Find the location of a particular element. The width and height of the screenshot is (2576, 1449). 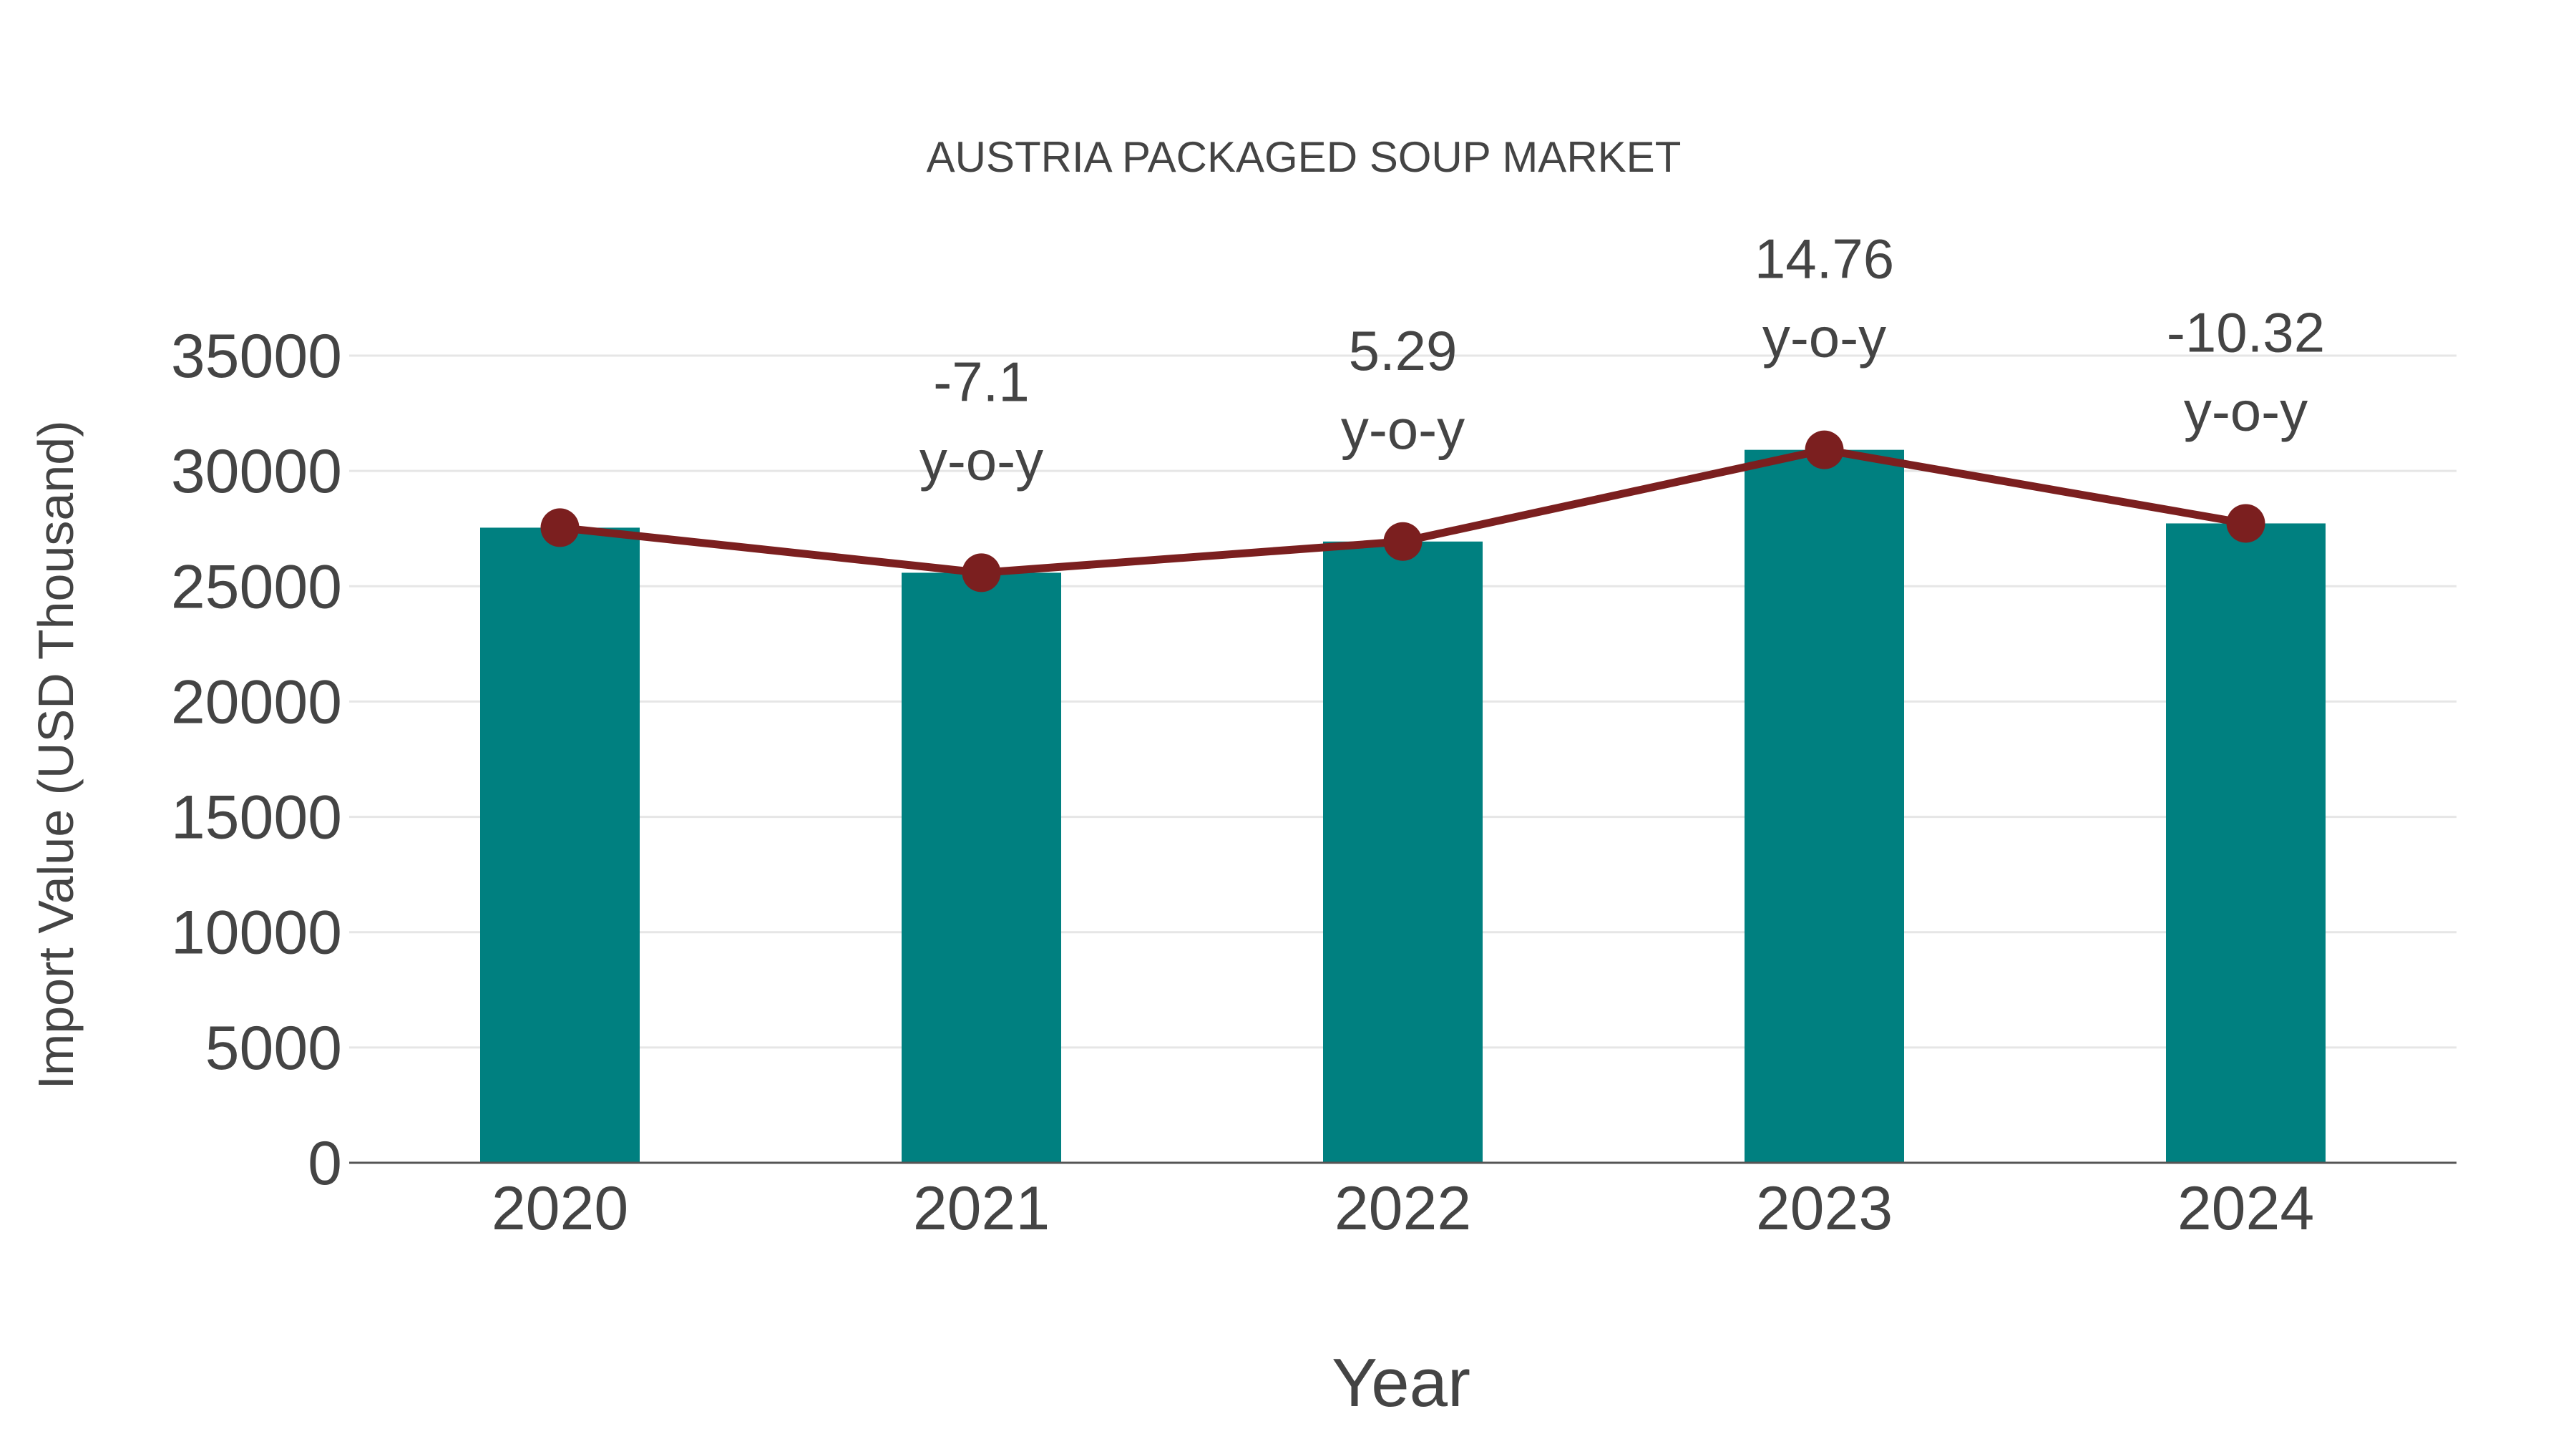

x-tick-label: 2024 is located at coordinates (2245, 1208).